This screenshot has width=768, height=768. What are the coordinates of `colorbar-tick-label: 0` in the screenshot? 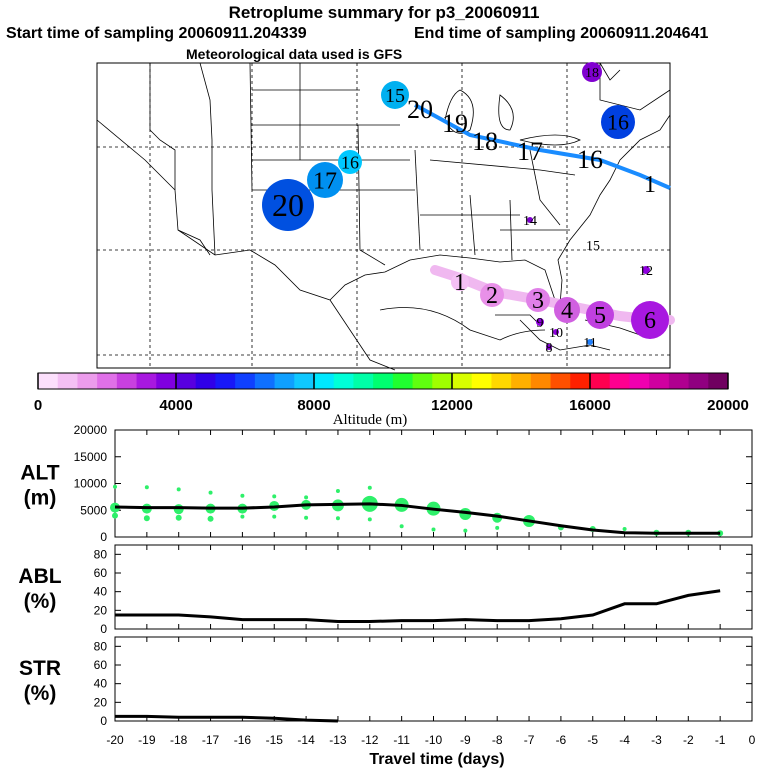 It's located at (38, 405).